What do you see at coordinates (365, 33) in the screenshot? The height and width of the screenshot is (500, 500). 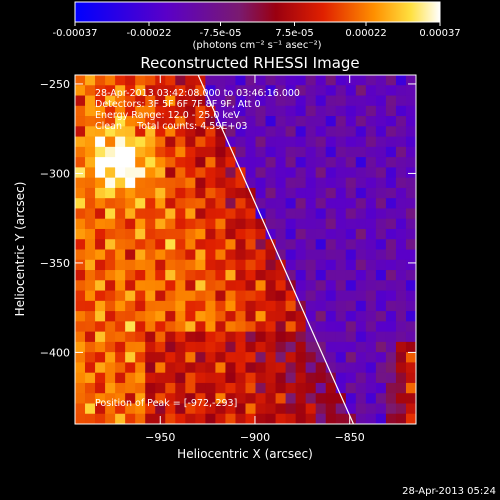 I see `colorbar-tick-label: 0.00022` at bounding box center [365, 33].